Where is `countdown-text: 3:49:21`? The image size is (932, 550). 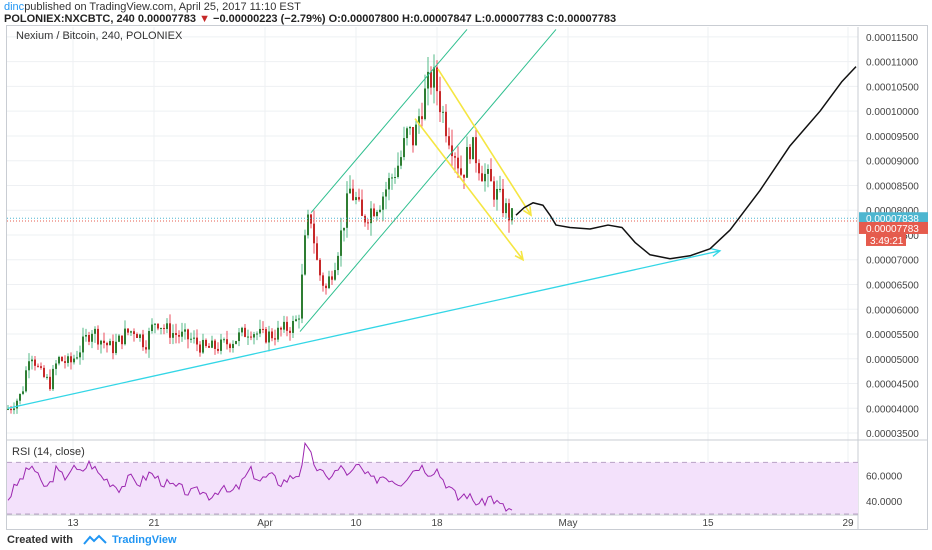
countdown-text: 3:49:21 is located at coordinates (887, 241).